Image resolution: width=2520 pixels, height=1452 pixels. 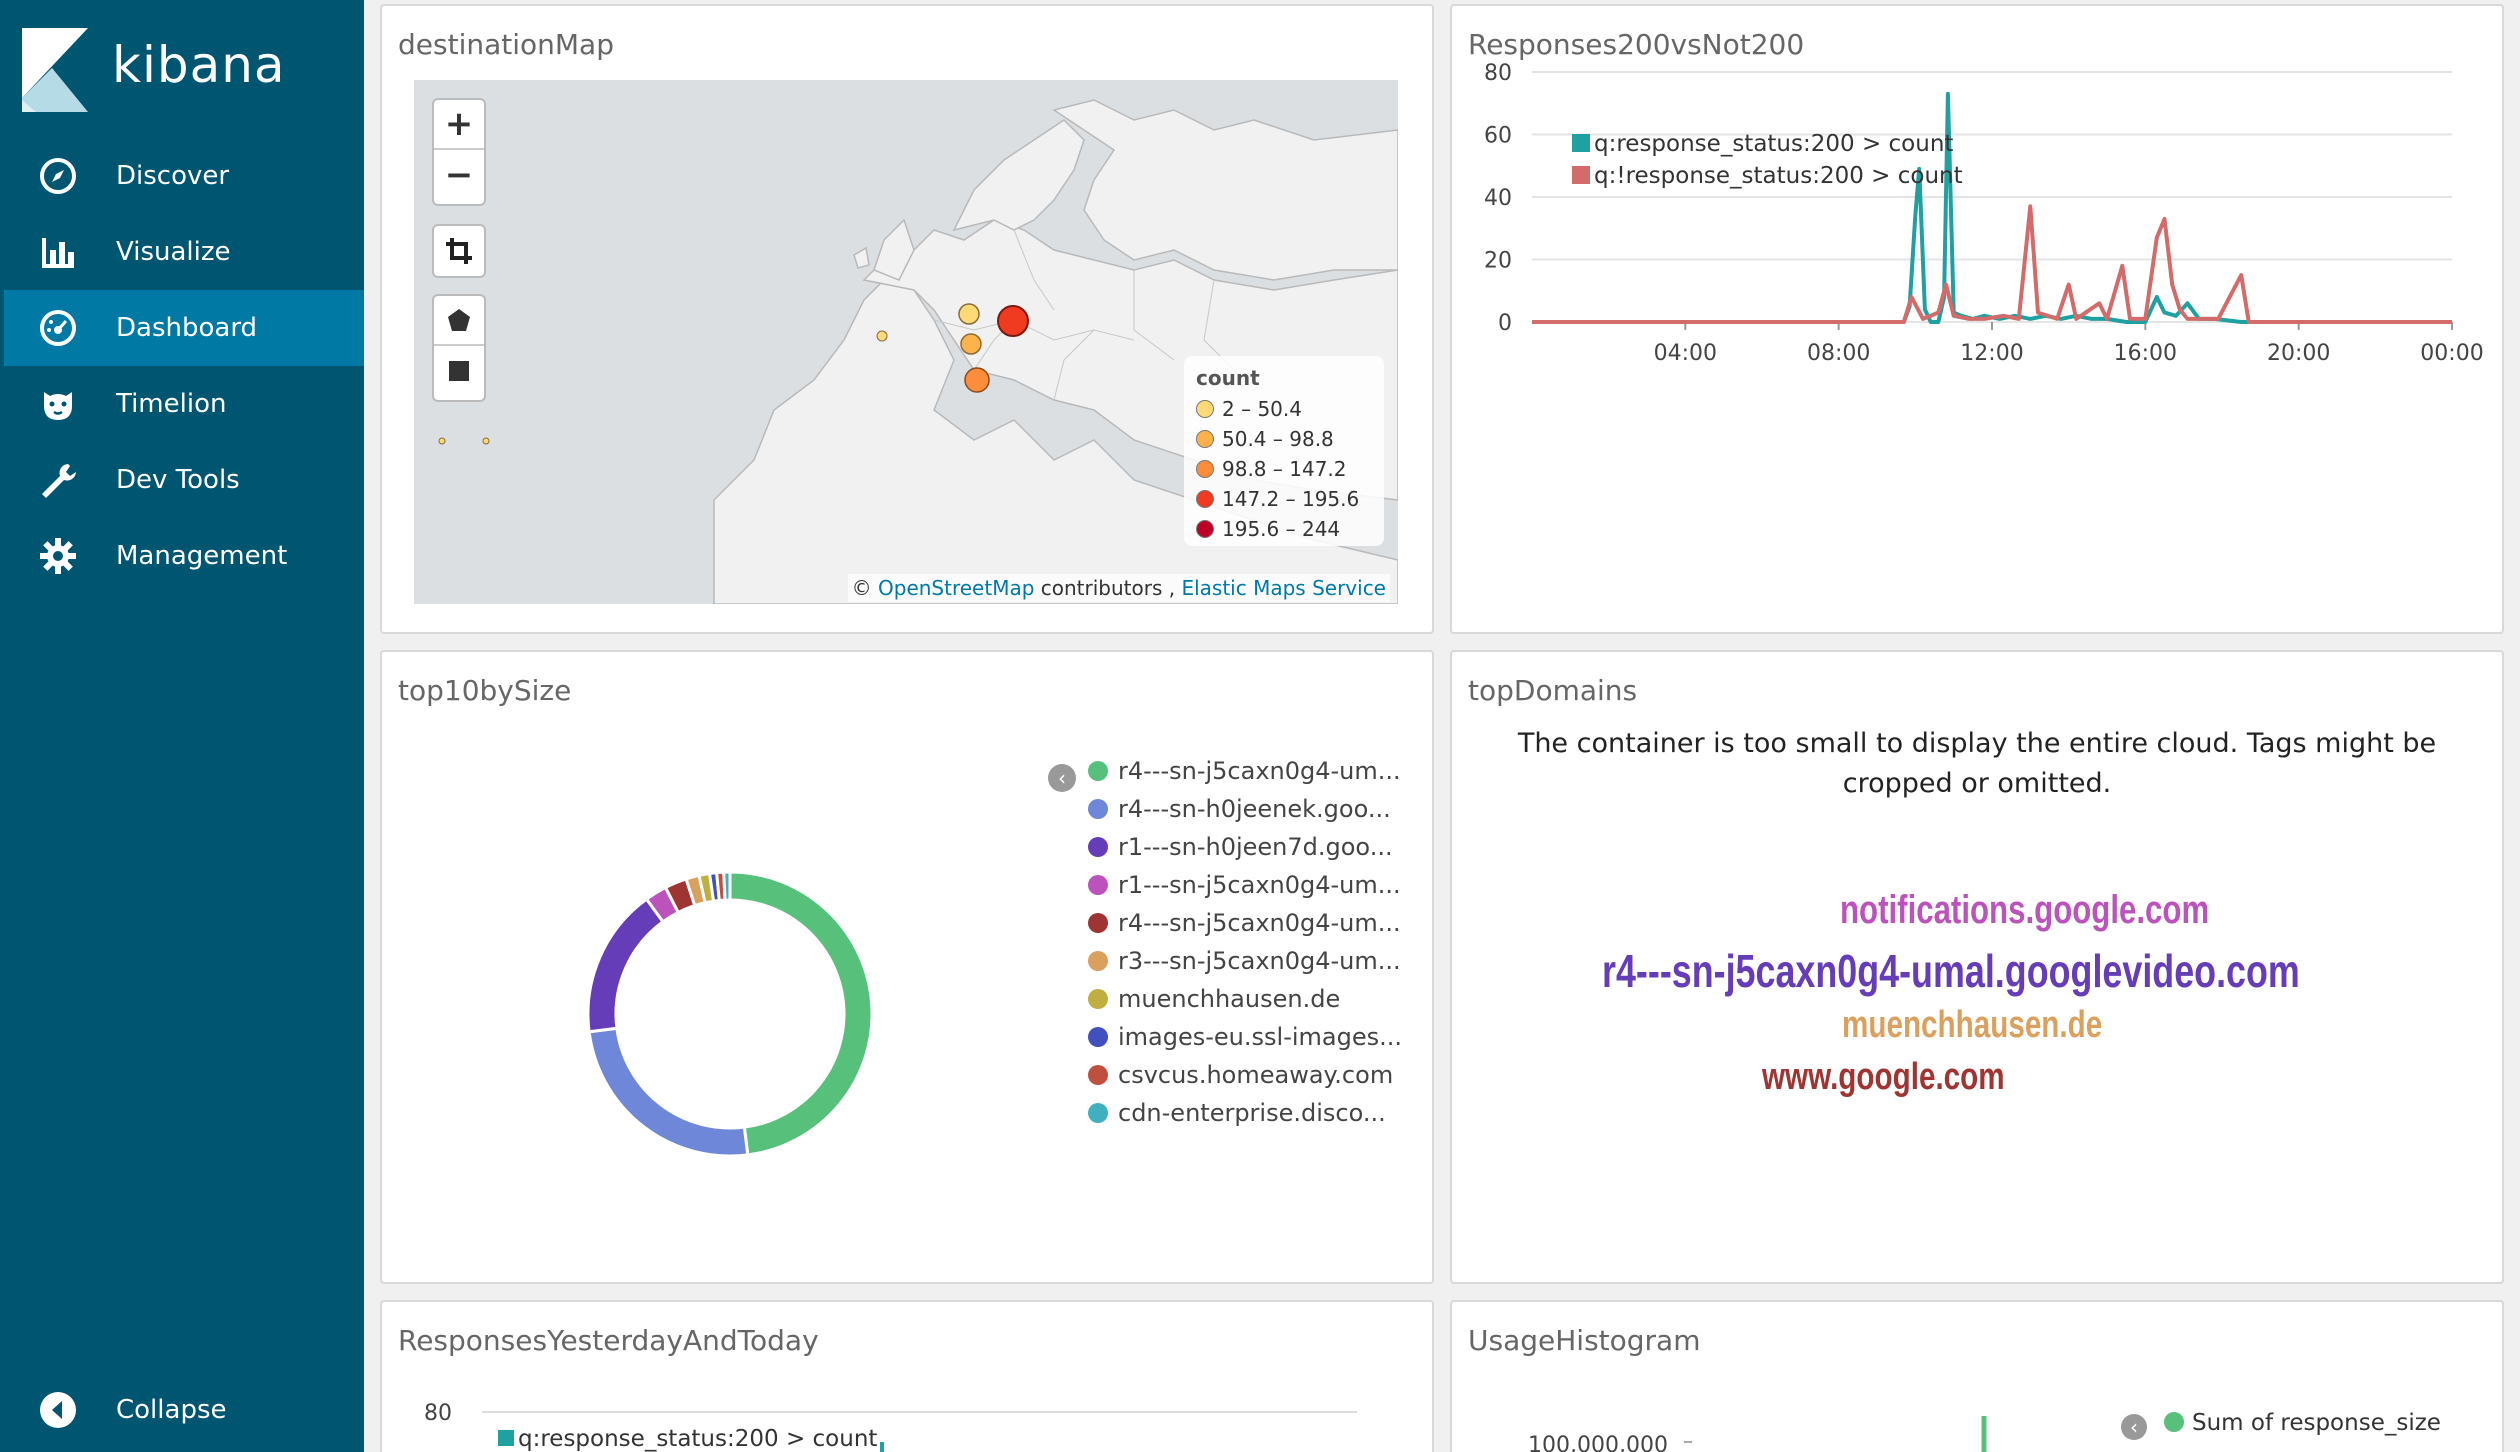 I want to click on panel-title: UsageHistogram, so click(x=1584, y=1340).